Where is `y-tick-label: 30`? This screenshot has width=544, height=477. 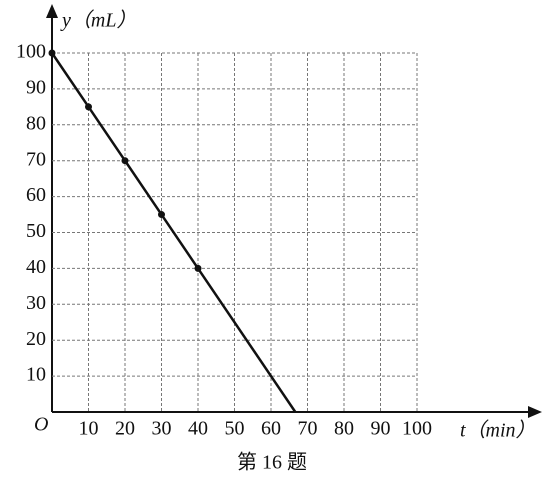
y-tick-label: 30 is located at coordinates (36, 303).